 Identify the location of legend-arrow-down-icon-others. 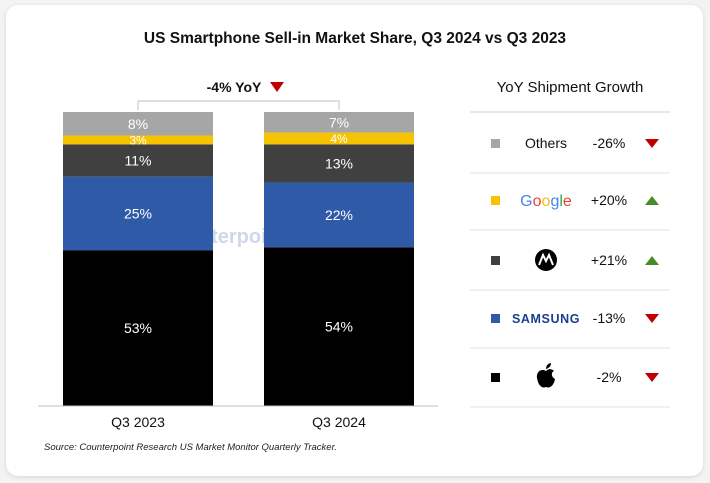
(652, 143).